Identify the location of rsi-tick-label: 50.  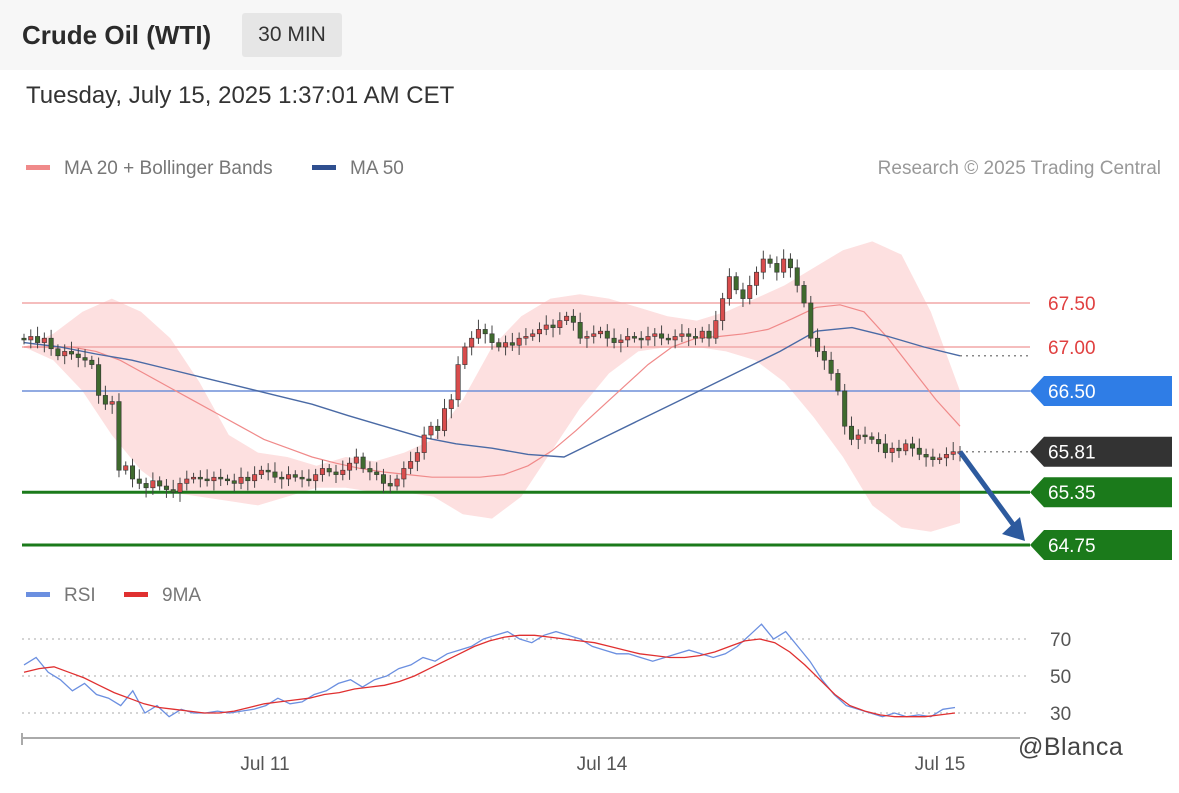
(1060, 677).